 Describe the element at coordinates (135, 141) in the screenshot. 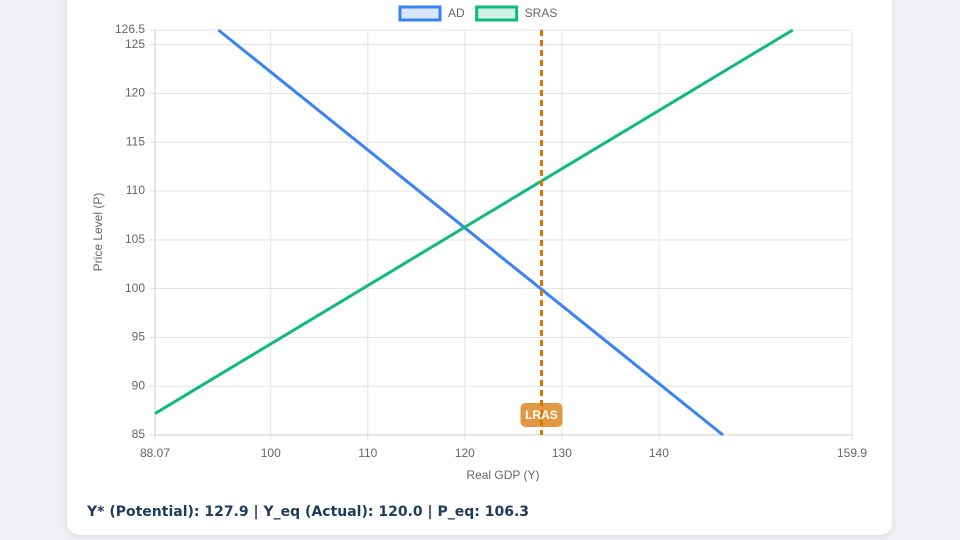

I see `y-tick-label: 115` at that location.